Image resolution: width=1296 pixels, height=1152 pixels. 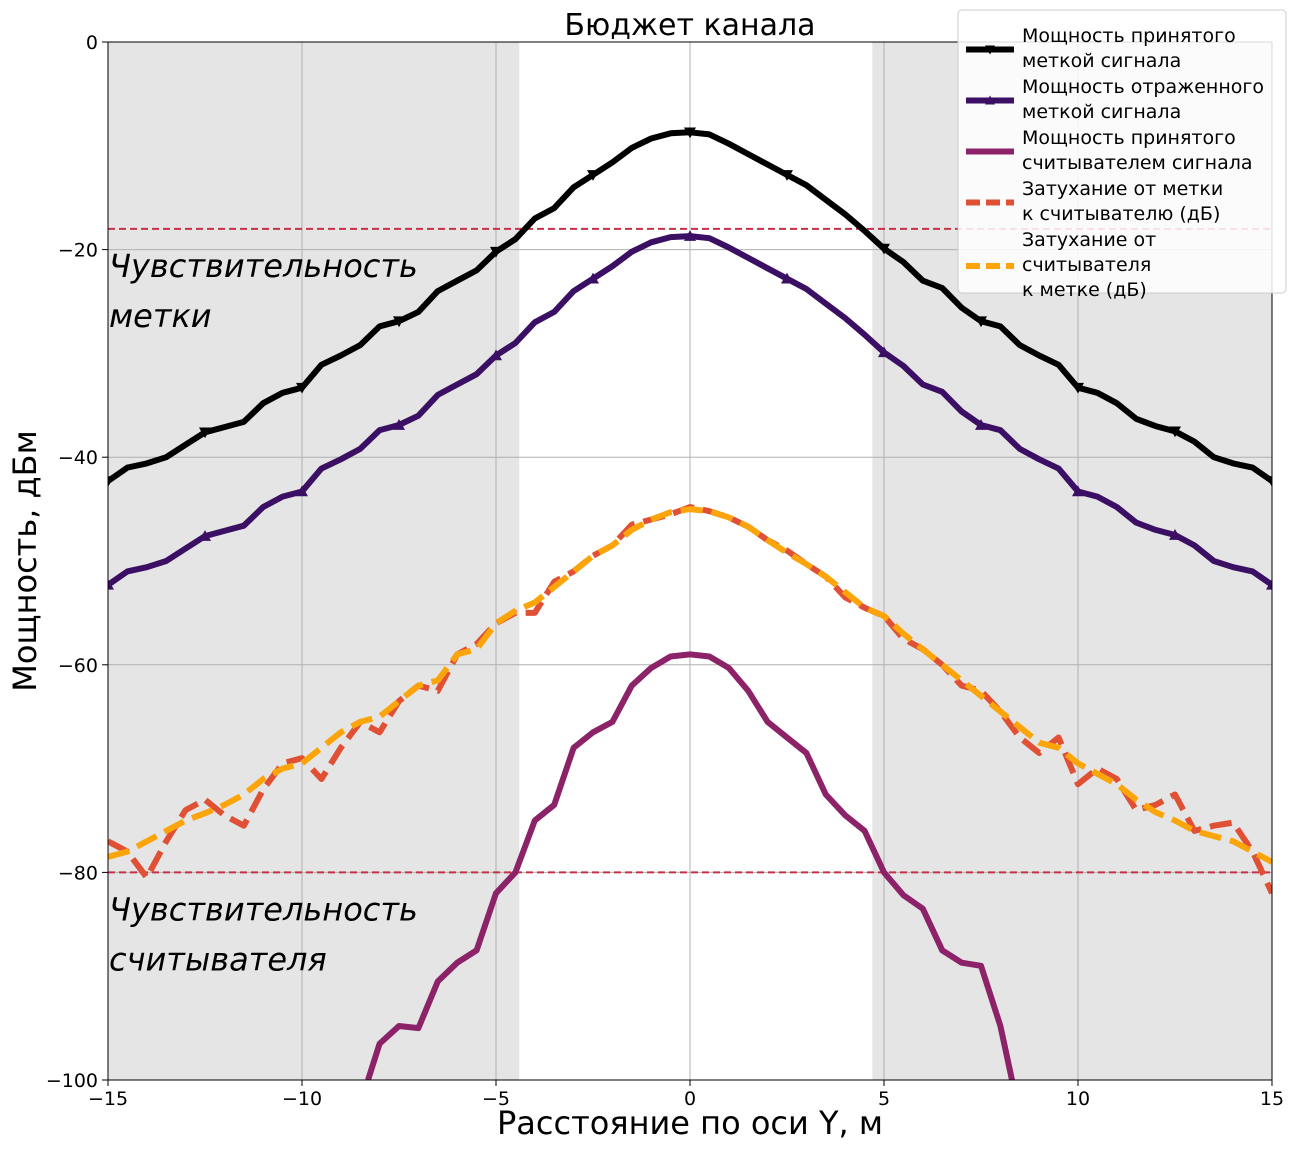 What do you see at coordinates (78, 251) in the screenshot?
I see `y-tick-label: −20` at bounding box center [78, 251].